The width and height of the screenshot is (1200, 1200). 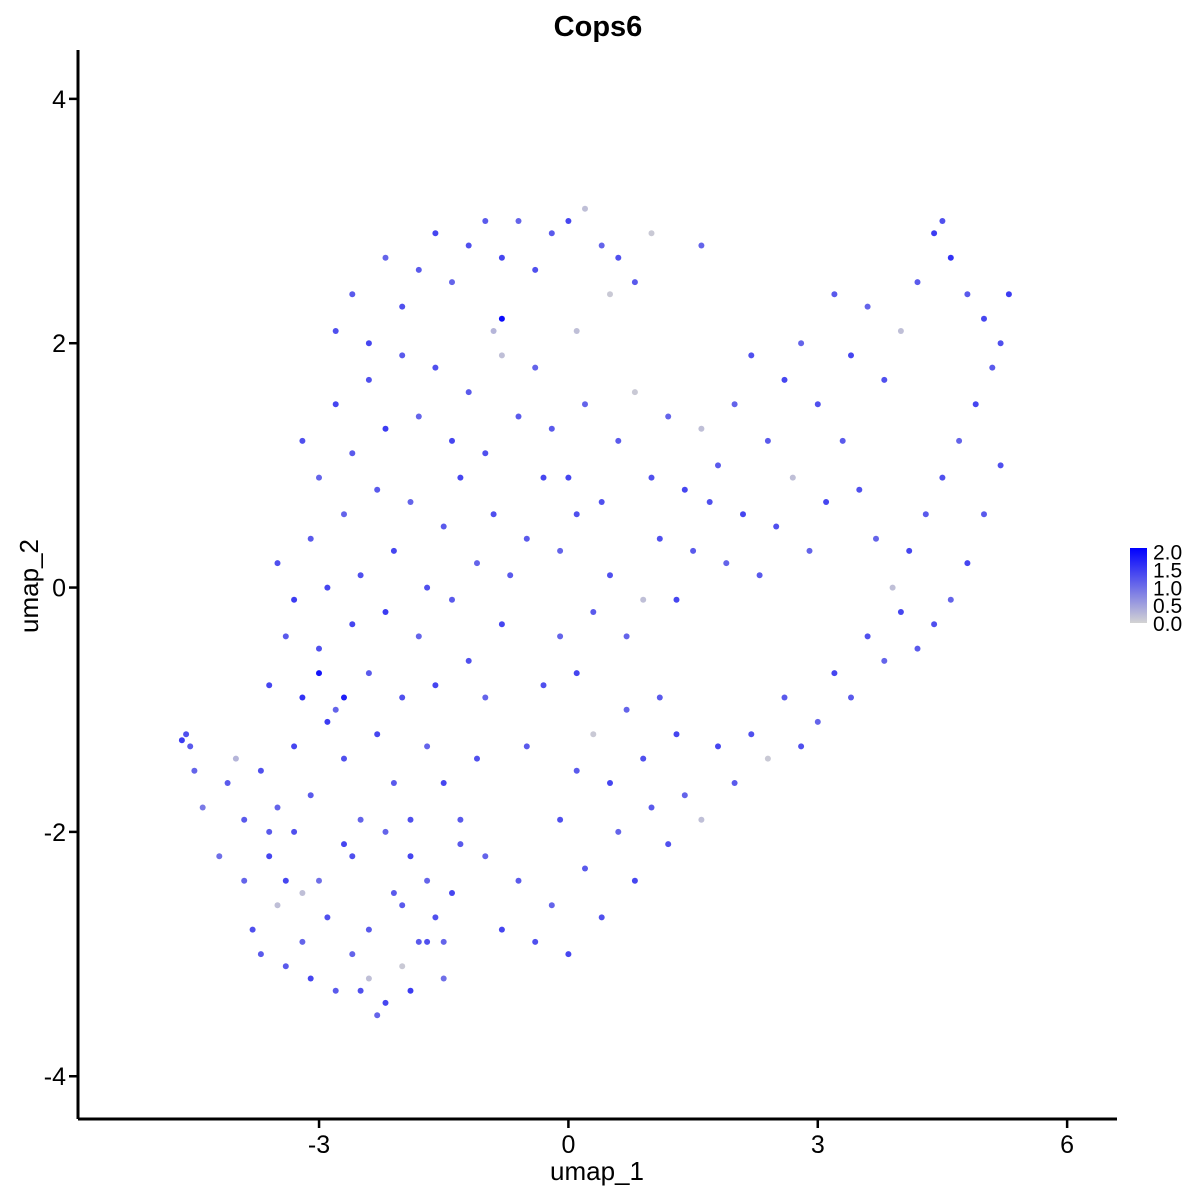 What do you see at coordinates (1167, 570) in the screenshot?
I see `colorbar-tick-label: 1.5` at bounding box center [1167, 570].